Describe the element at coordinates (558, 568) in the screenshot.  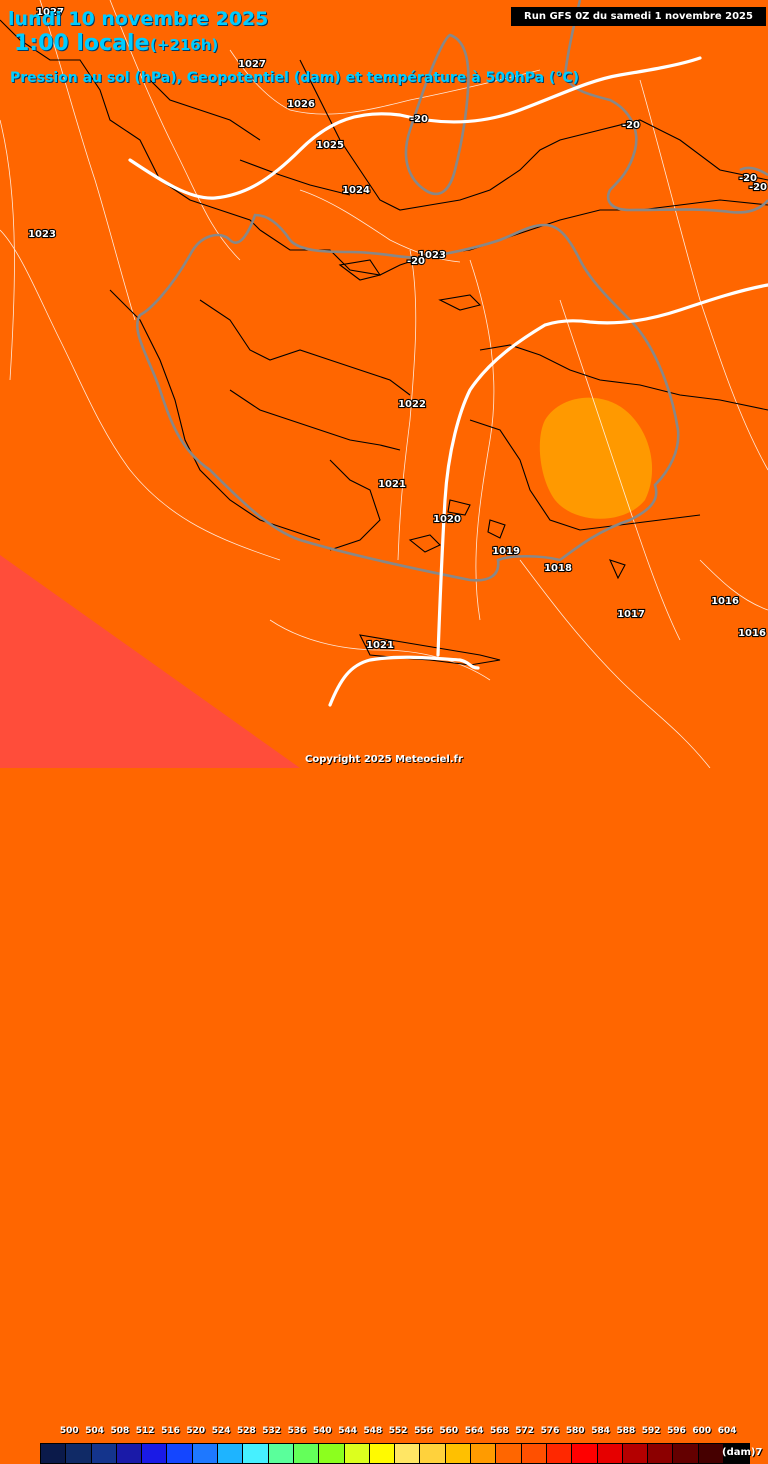
I see `isobar-label: 1018` at that location.